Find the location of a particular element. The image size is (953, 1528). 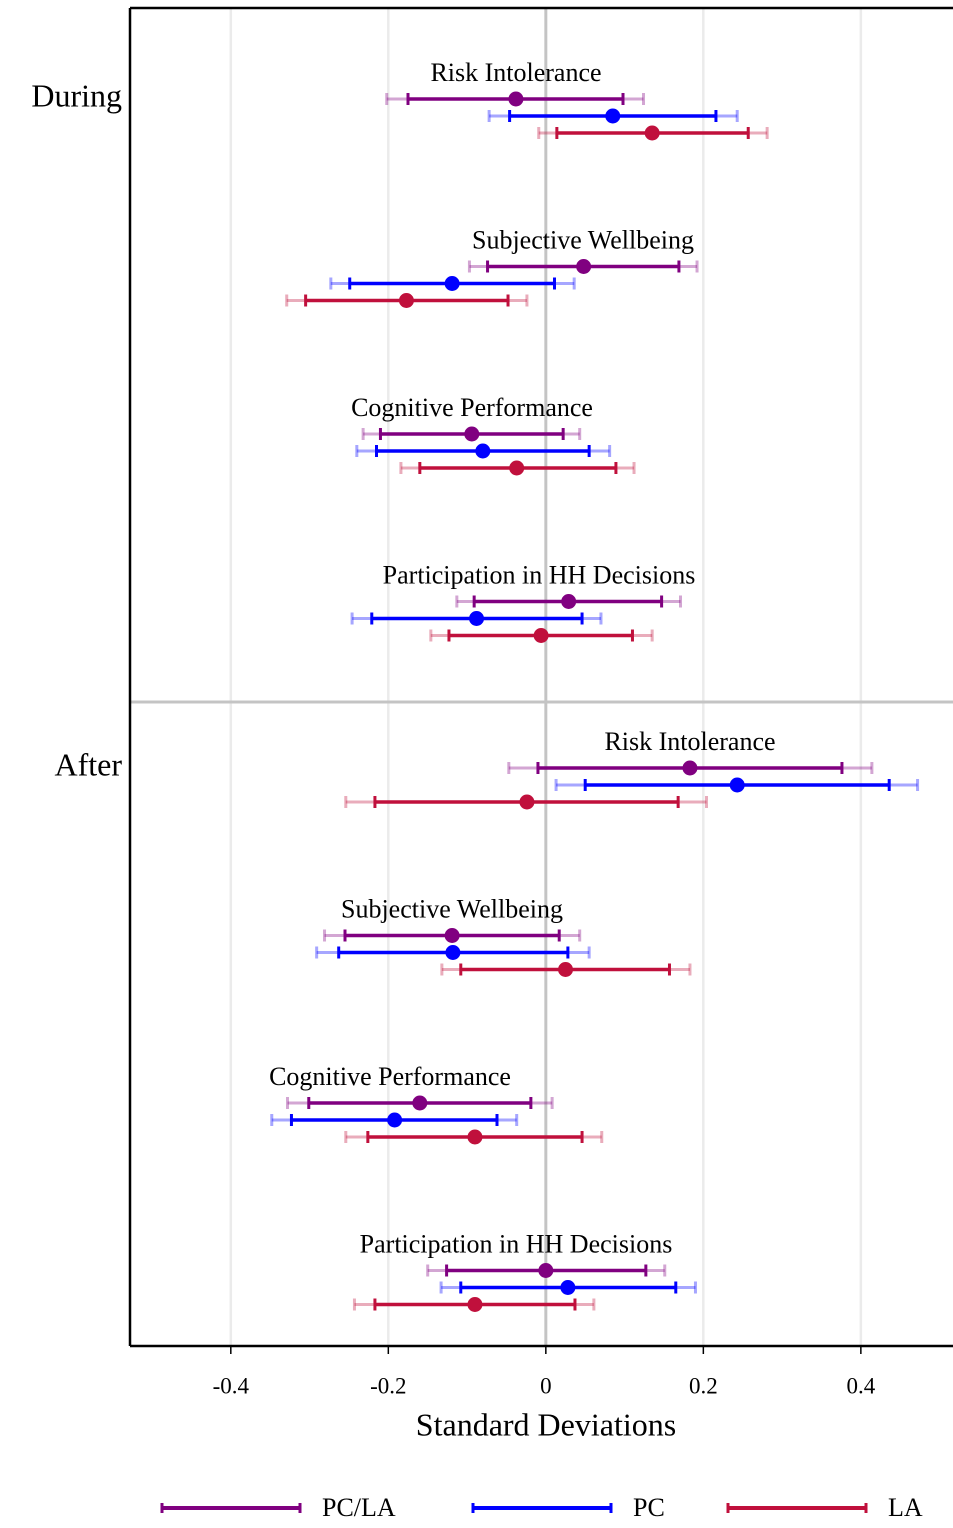

legend-label: LA is located at coordinates (905, 1507).